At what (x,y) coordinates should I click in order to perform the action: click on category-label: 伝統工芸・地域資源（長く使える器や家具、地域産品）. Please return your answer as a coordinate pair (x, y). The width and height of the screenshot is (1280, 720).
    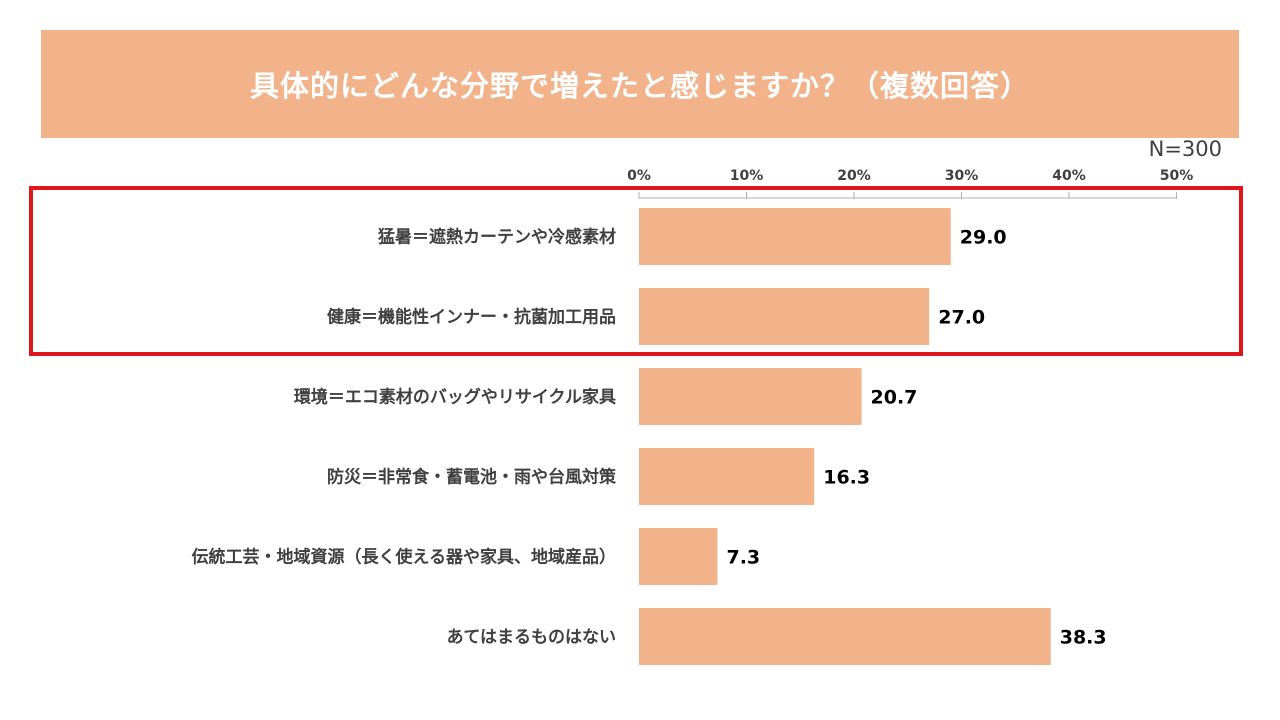
    Looking at the image, I should click on (404, 557).